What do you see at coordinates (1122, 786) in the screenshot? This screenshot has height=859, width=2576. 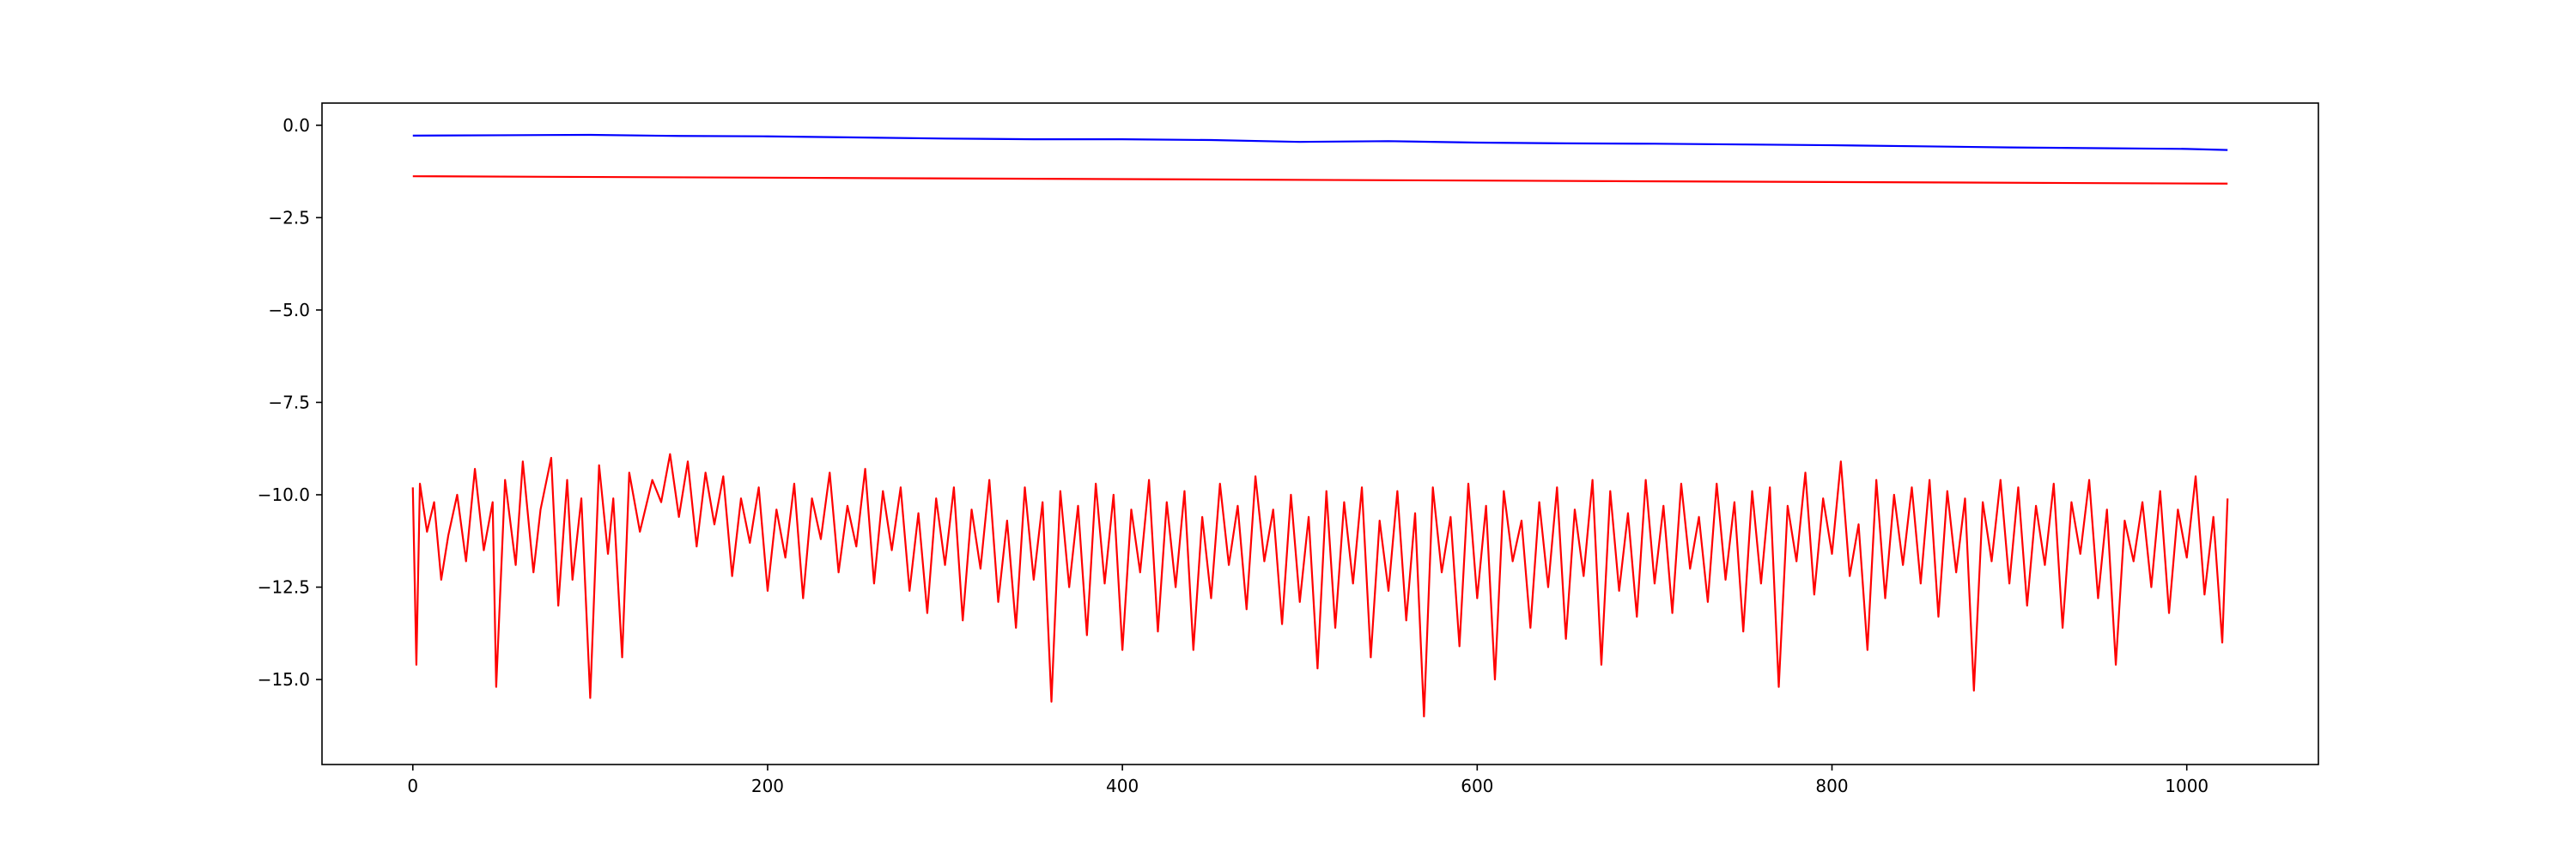 I see `x-tick-label: 400` at bounding box center [1122, 786].